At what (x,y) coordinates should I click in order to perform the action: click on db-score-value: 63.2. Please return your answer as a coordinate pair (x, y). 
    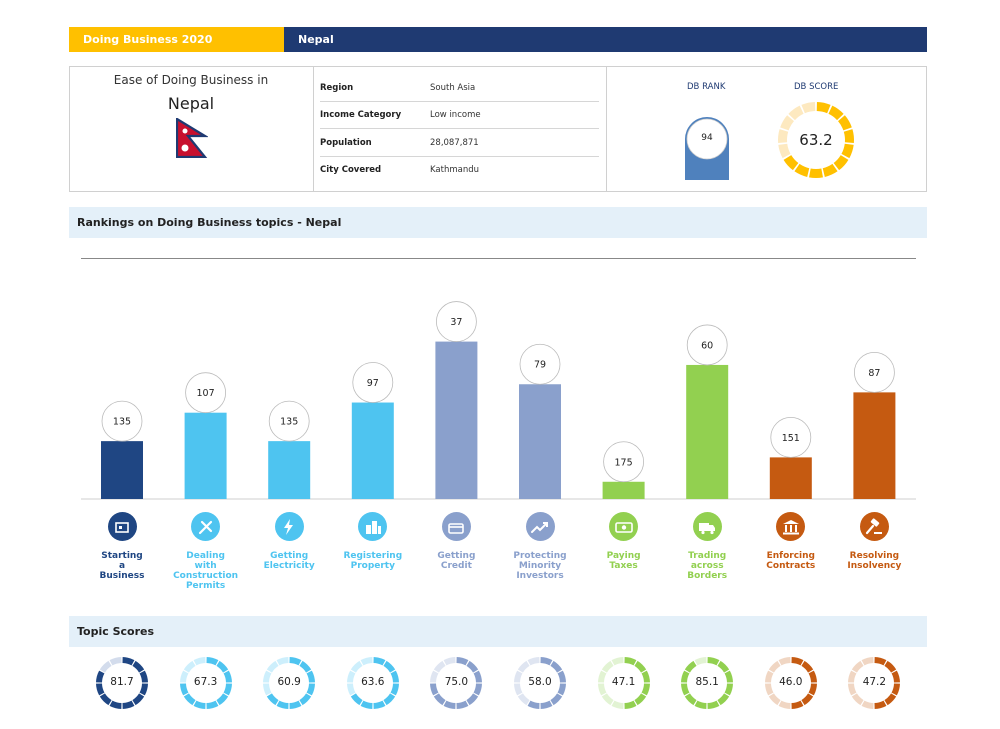
    Looking at the image, I should click on (816, 140).